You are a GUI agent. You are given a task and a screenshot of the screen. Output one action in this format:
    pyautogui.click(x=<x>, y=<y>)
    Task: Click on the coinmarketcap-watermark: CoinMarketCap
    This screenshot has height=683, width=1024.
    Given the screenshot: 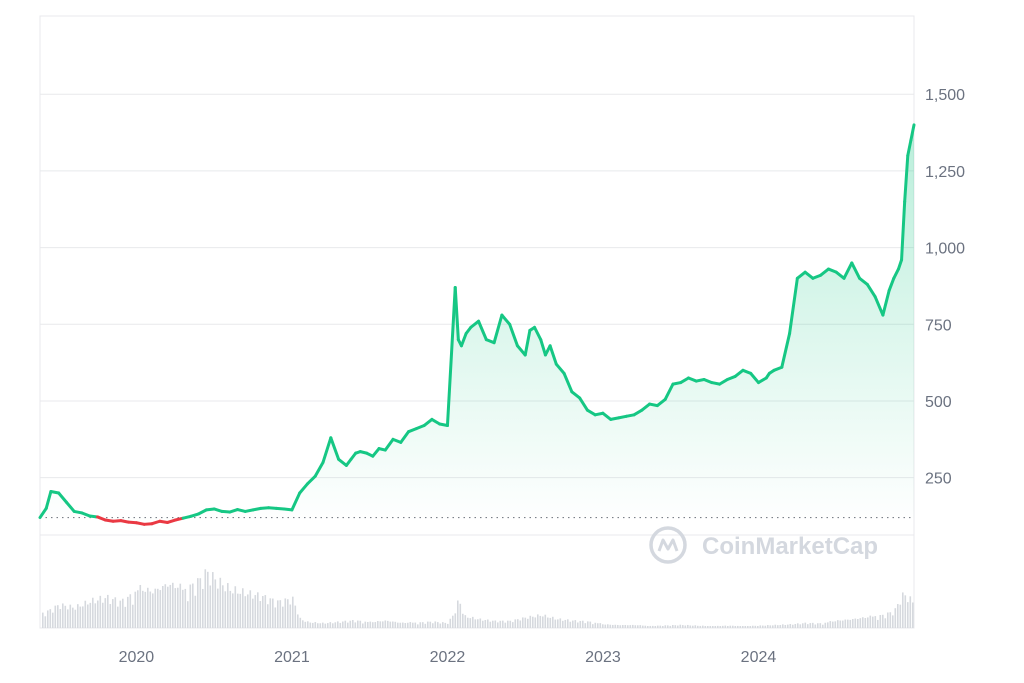 What is the action you would take?
    pyautogui.click(x=763, y=545)
    